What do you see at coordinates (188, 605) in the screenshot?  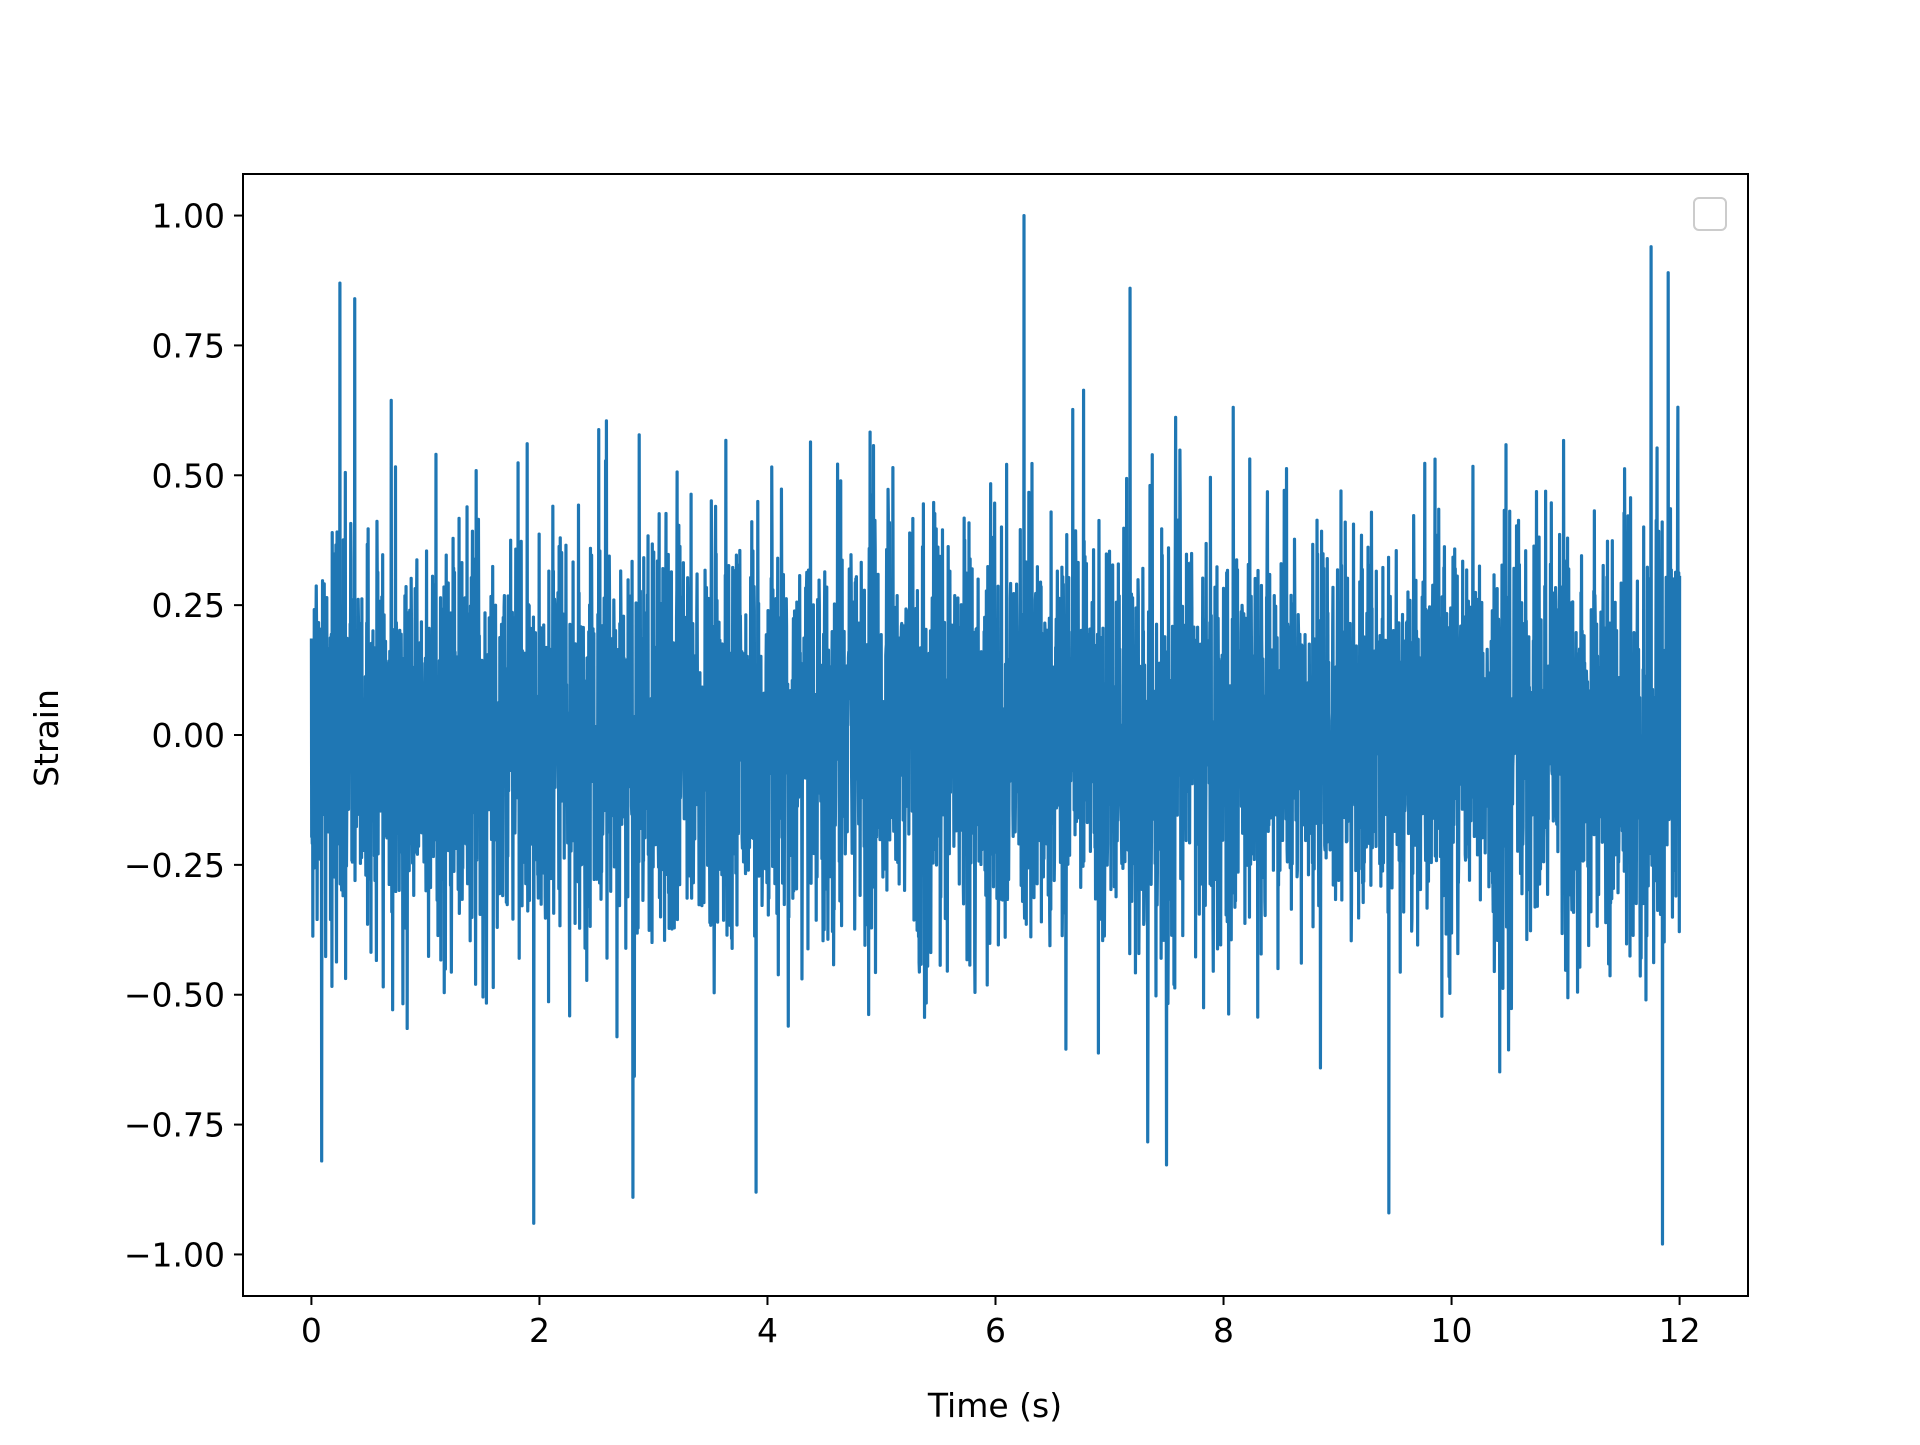 I see `y-tick-label: 0.25` at bounding box center [188, 605].